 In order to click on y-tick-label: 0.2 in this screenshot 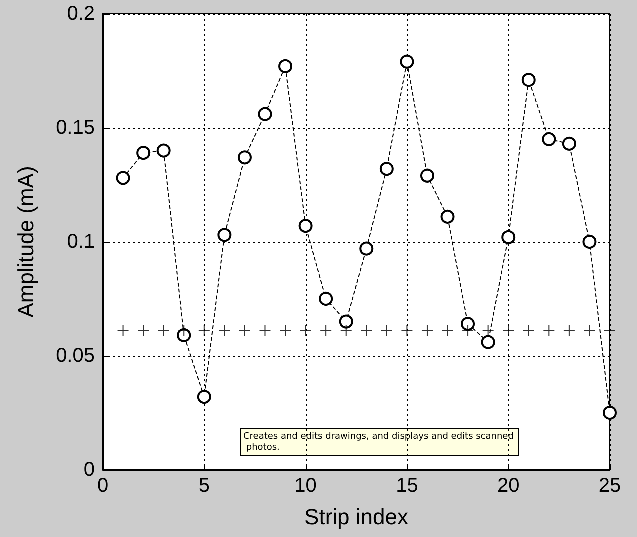, I will do `click(81, 14)`.